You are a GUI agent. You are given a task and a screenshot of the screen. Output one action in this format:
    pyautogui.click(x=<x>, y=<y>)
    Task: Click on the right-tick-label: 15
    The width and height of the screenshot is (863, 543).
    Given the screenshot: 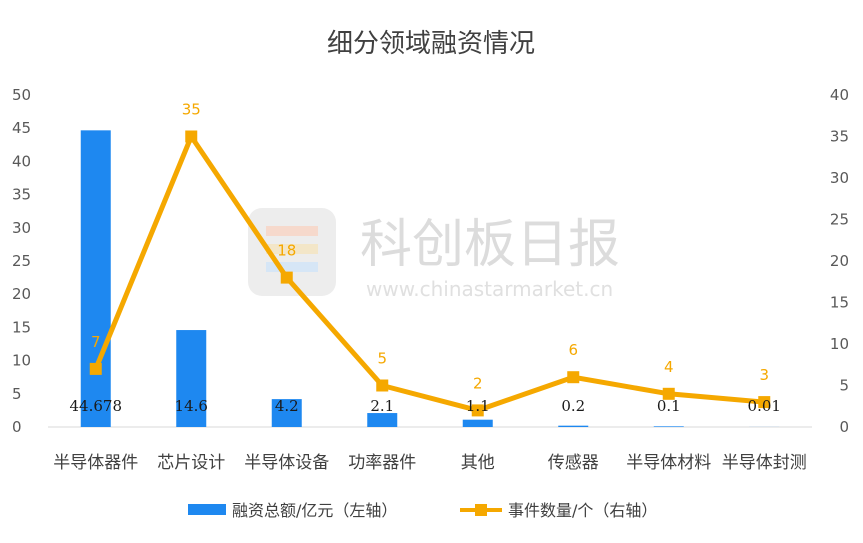 What is the action you would take?
    pyautogui.click(x=839, y=303)
    